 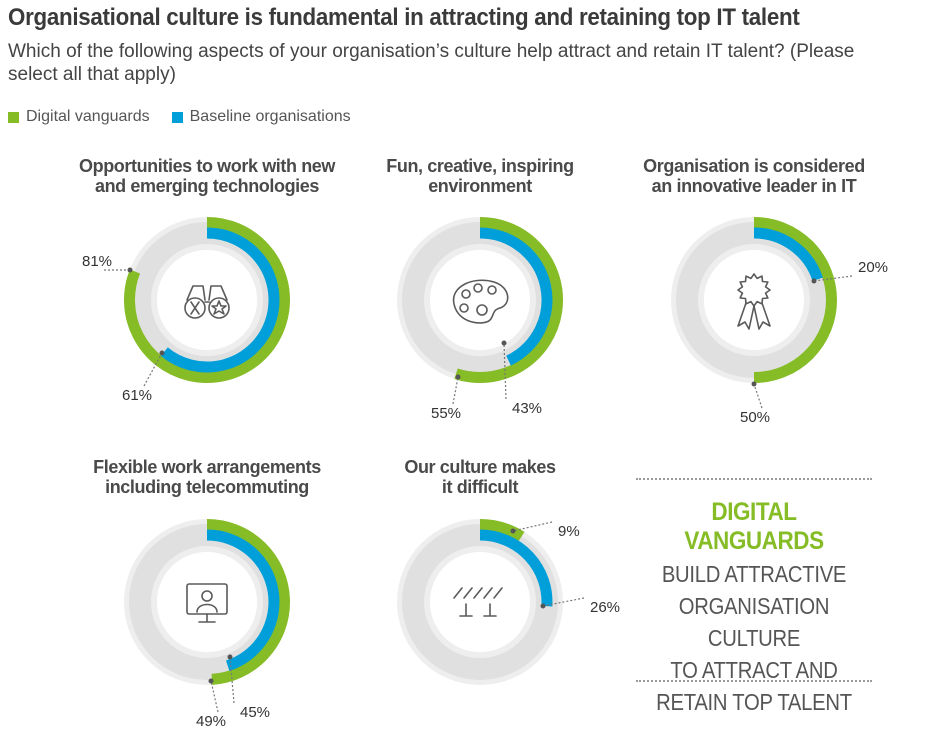 What do you see at coordinates (480, 487) in the screenshot?
I see `chart-title: it difficult` at bounding box center [480, 487].